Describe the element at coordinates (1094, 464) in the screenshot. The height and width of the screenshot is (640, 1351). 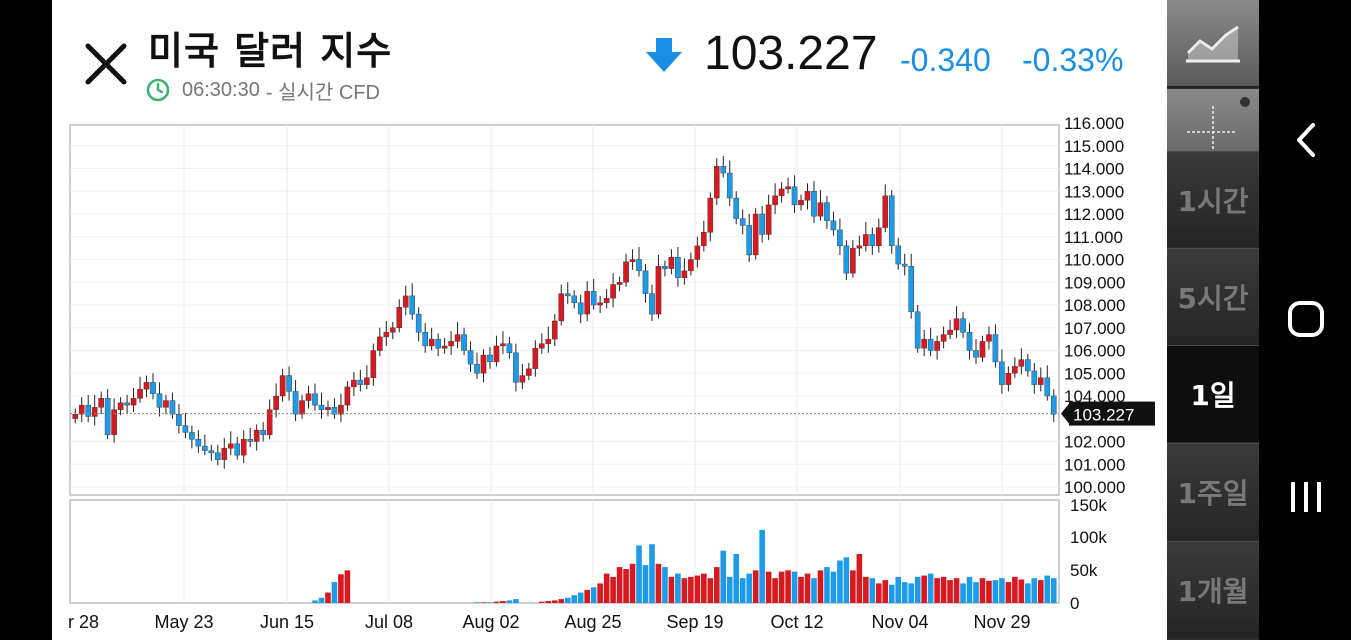
I see `y-tick-label: 101.000` at that location.